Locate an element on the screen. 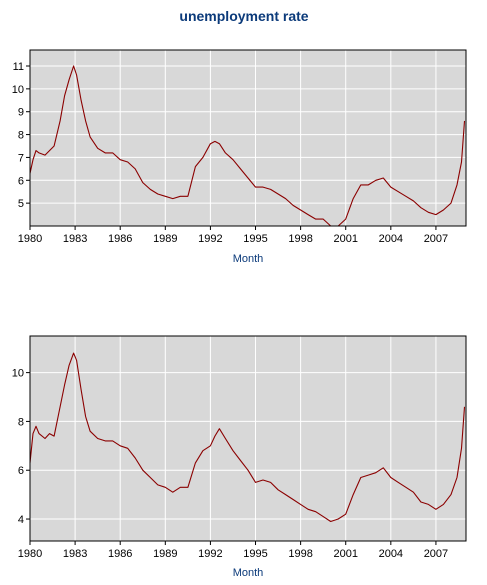 The image size is (487, 585). y-tick-label: 9 is located at coordinates (21, 113).